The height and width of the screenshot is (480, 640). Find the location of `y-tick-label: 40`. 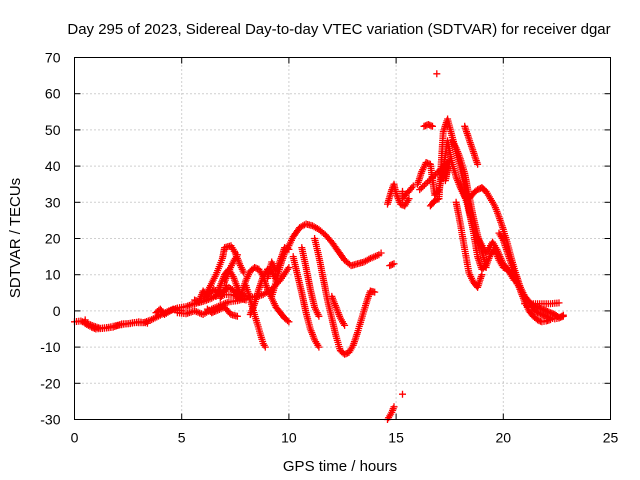

y-tick-label: 40 is located at coordinates (53, 166).